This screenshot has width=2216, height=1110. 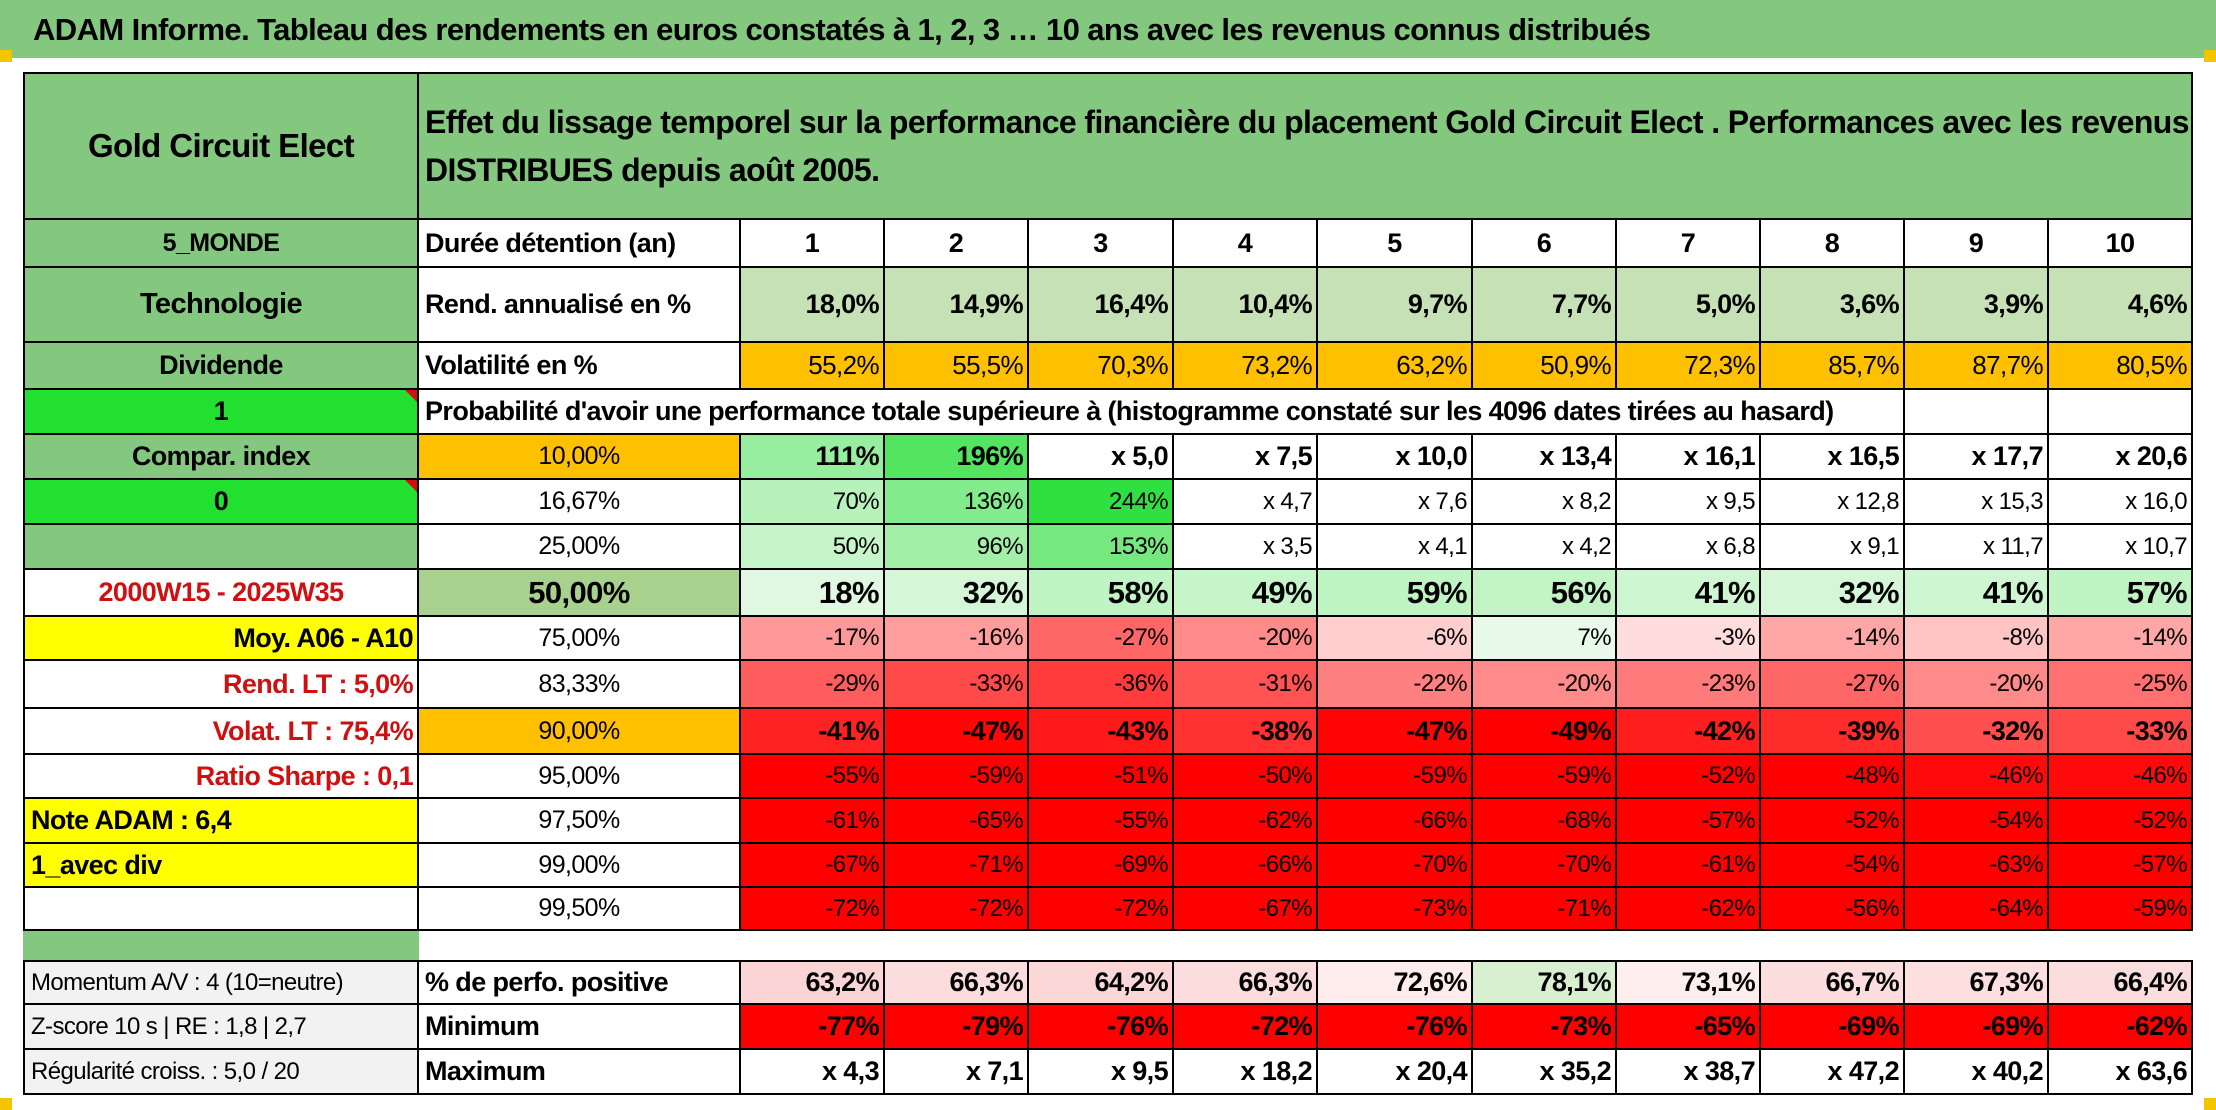 What do you see at coordinates (221, 412) in the screenshot?
I see `dividend-value: 1` at bounding box center [221, 412].